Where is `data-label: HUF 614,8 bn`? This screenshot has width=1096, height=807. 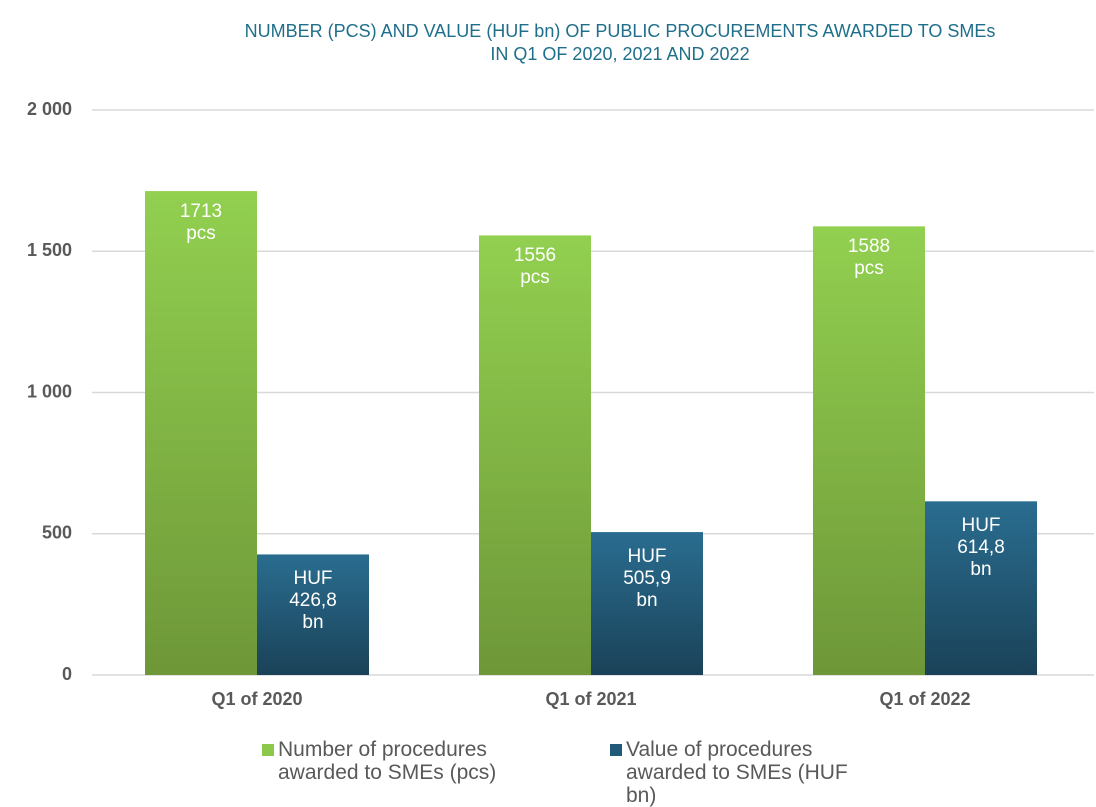 data-label: HUF 614,8 bn is located at coordinates (981, 548).